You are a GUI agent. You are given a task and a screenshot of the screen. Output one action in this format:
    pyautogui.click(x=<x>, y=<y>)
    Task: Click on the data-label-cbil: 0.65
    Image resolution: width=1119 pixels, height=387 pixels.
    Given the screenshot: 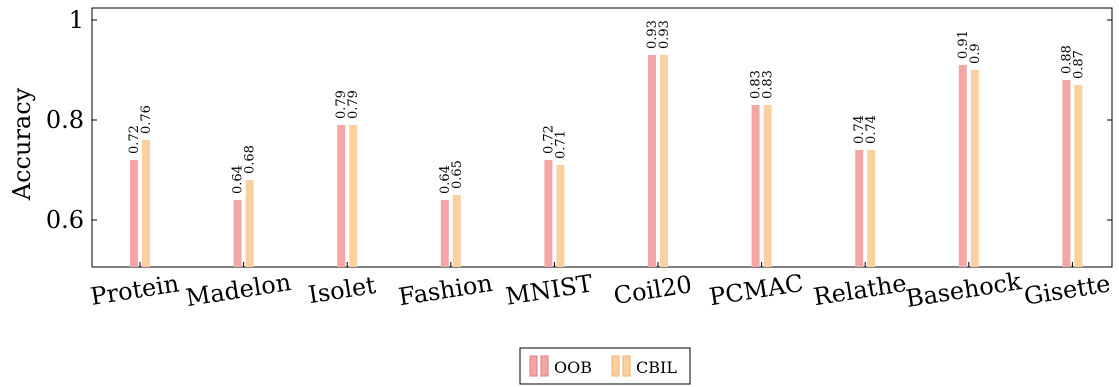 What is the action you would take?
    pyautogui.click(x=457, y=174)
    